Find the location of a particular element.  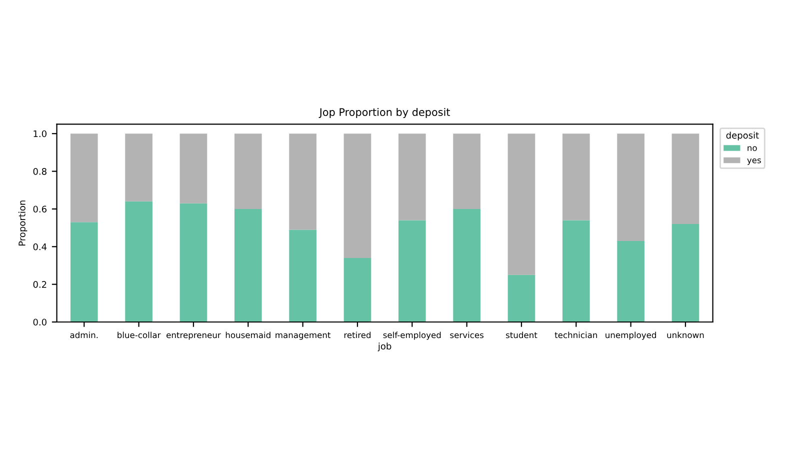

x-tick-label: unemployed is located at coordinates (631, 336).